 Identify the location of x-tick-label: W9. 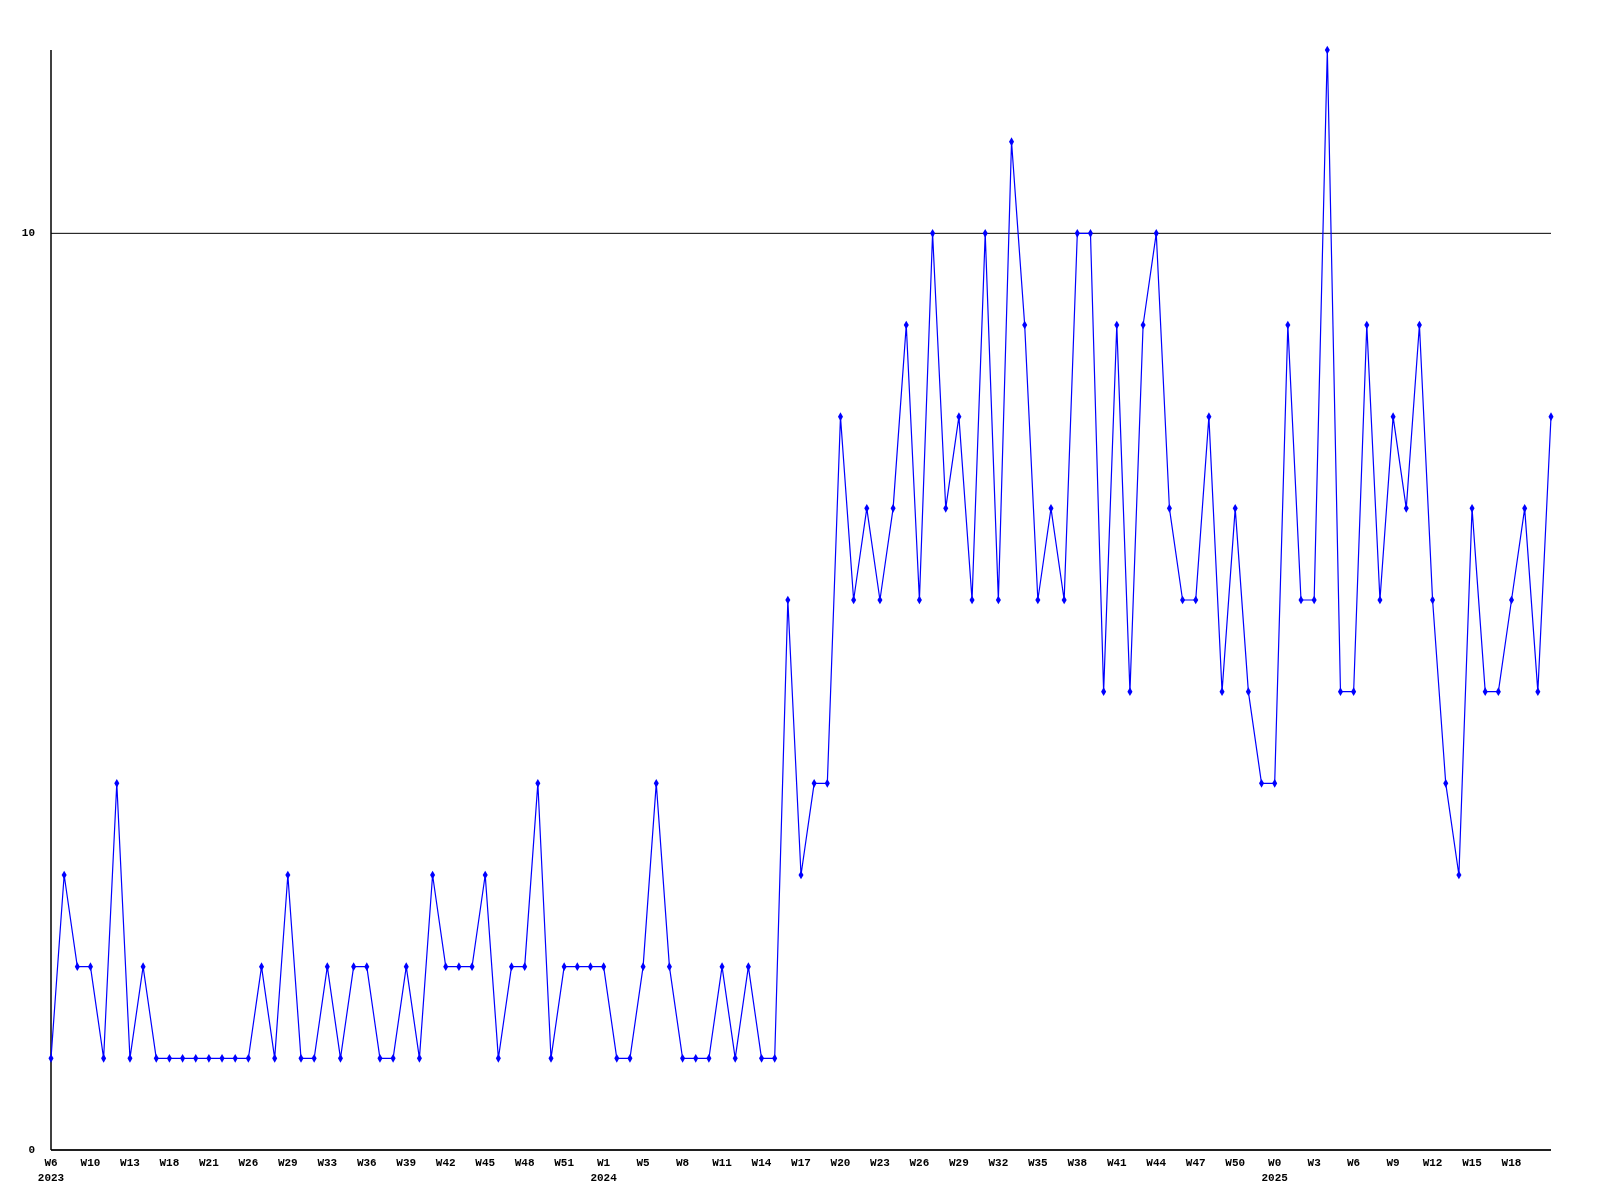
(1393, 1163).